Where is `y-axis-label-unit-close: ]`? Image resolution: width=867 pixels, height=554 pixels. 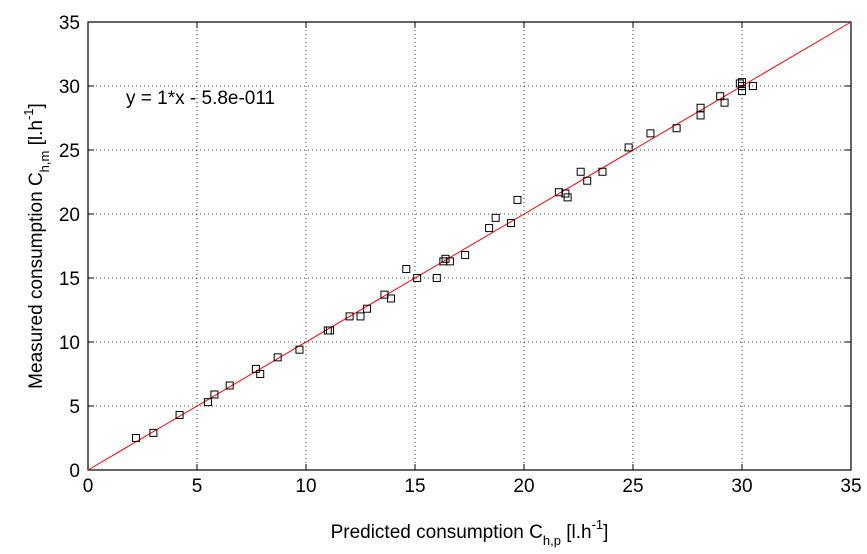
y-axis-label-unit-close: ] is located at coordinates (36, 105).